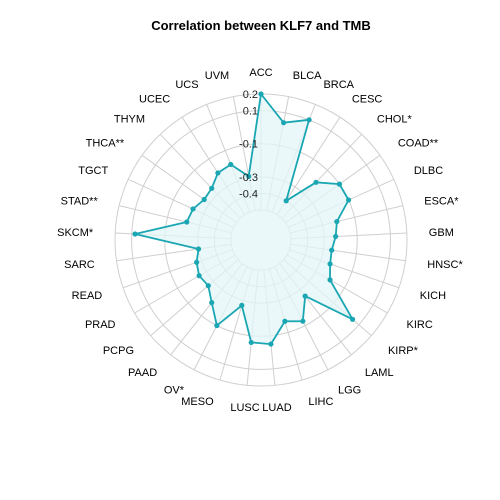  Describe the element at coordinates (445, 265) in the screenshot. I see `category-label: HNSC*` at that location.